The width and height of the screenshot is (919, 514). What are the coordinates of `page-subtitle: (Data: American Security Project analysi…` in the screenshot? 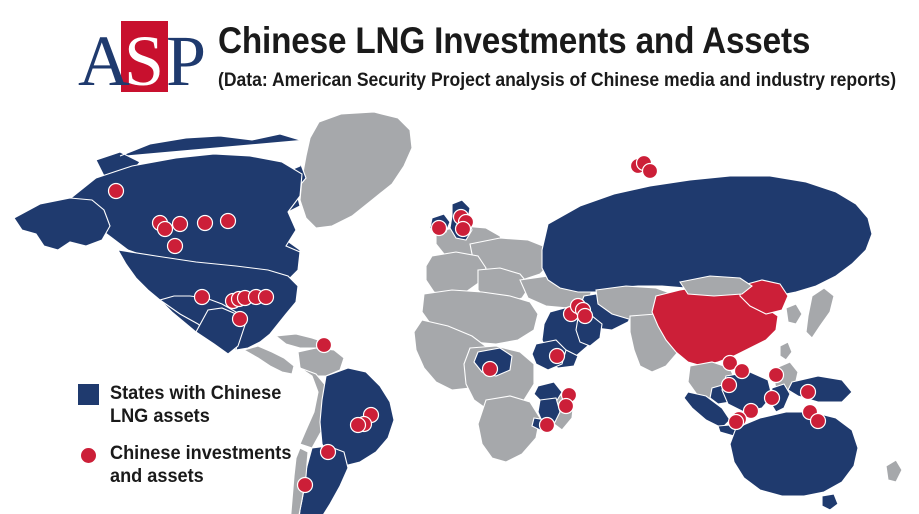 It's located at (557, 80).